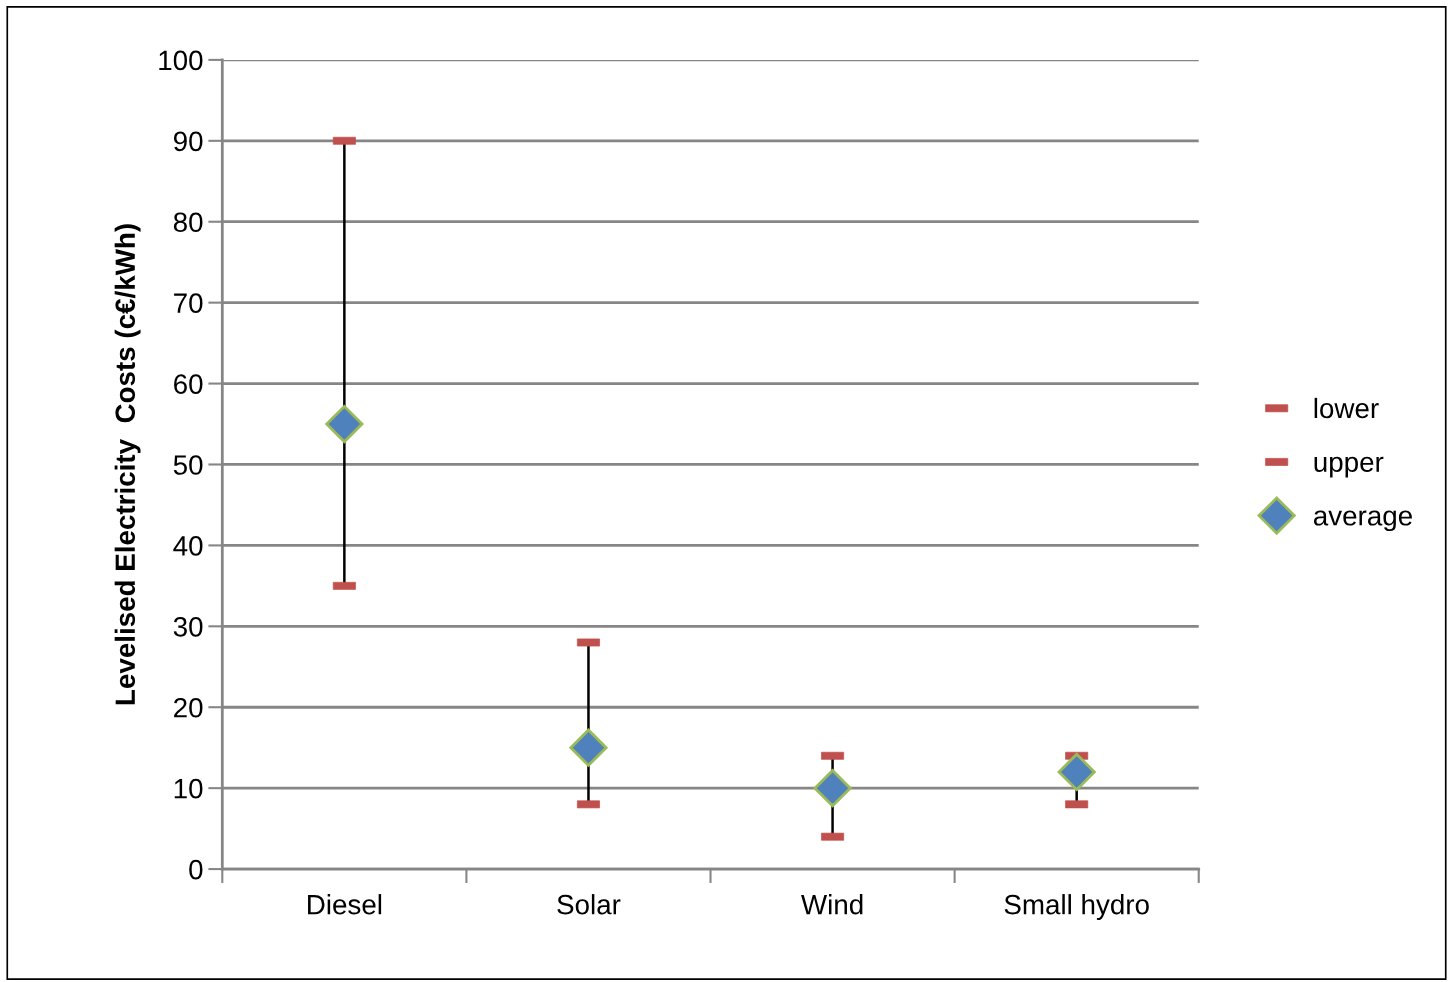  I want to click on x-tick-label: Small hydro, so click(1076, 907).